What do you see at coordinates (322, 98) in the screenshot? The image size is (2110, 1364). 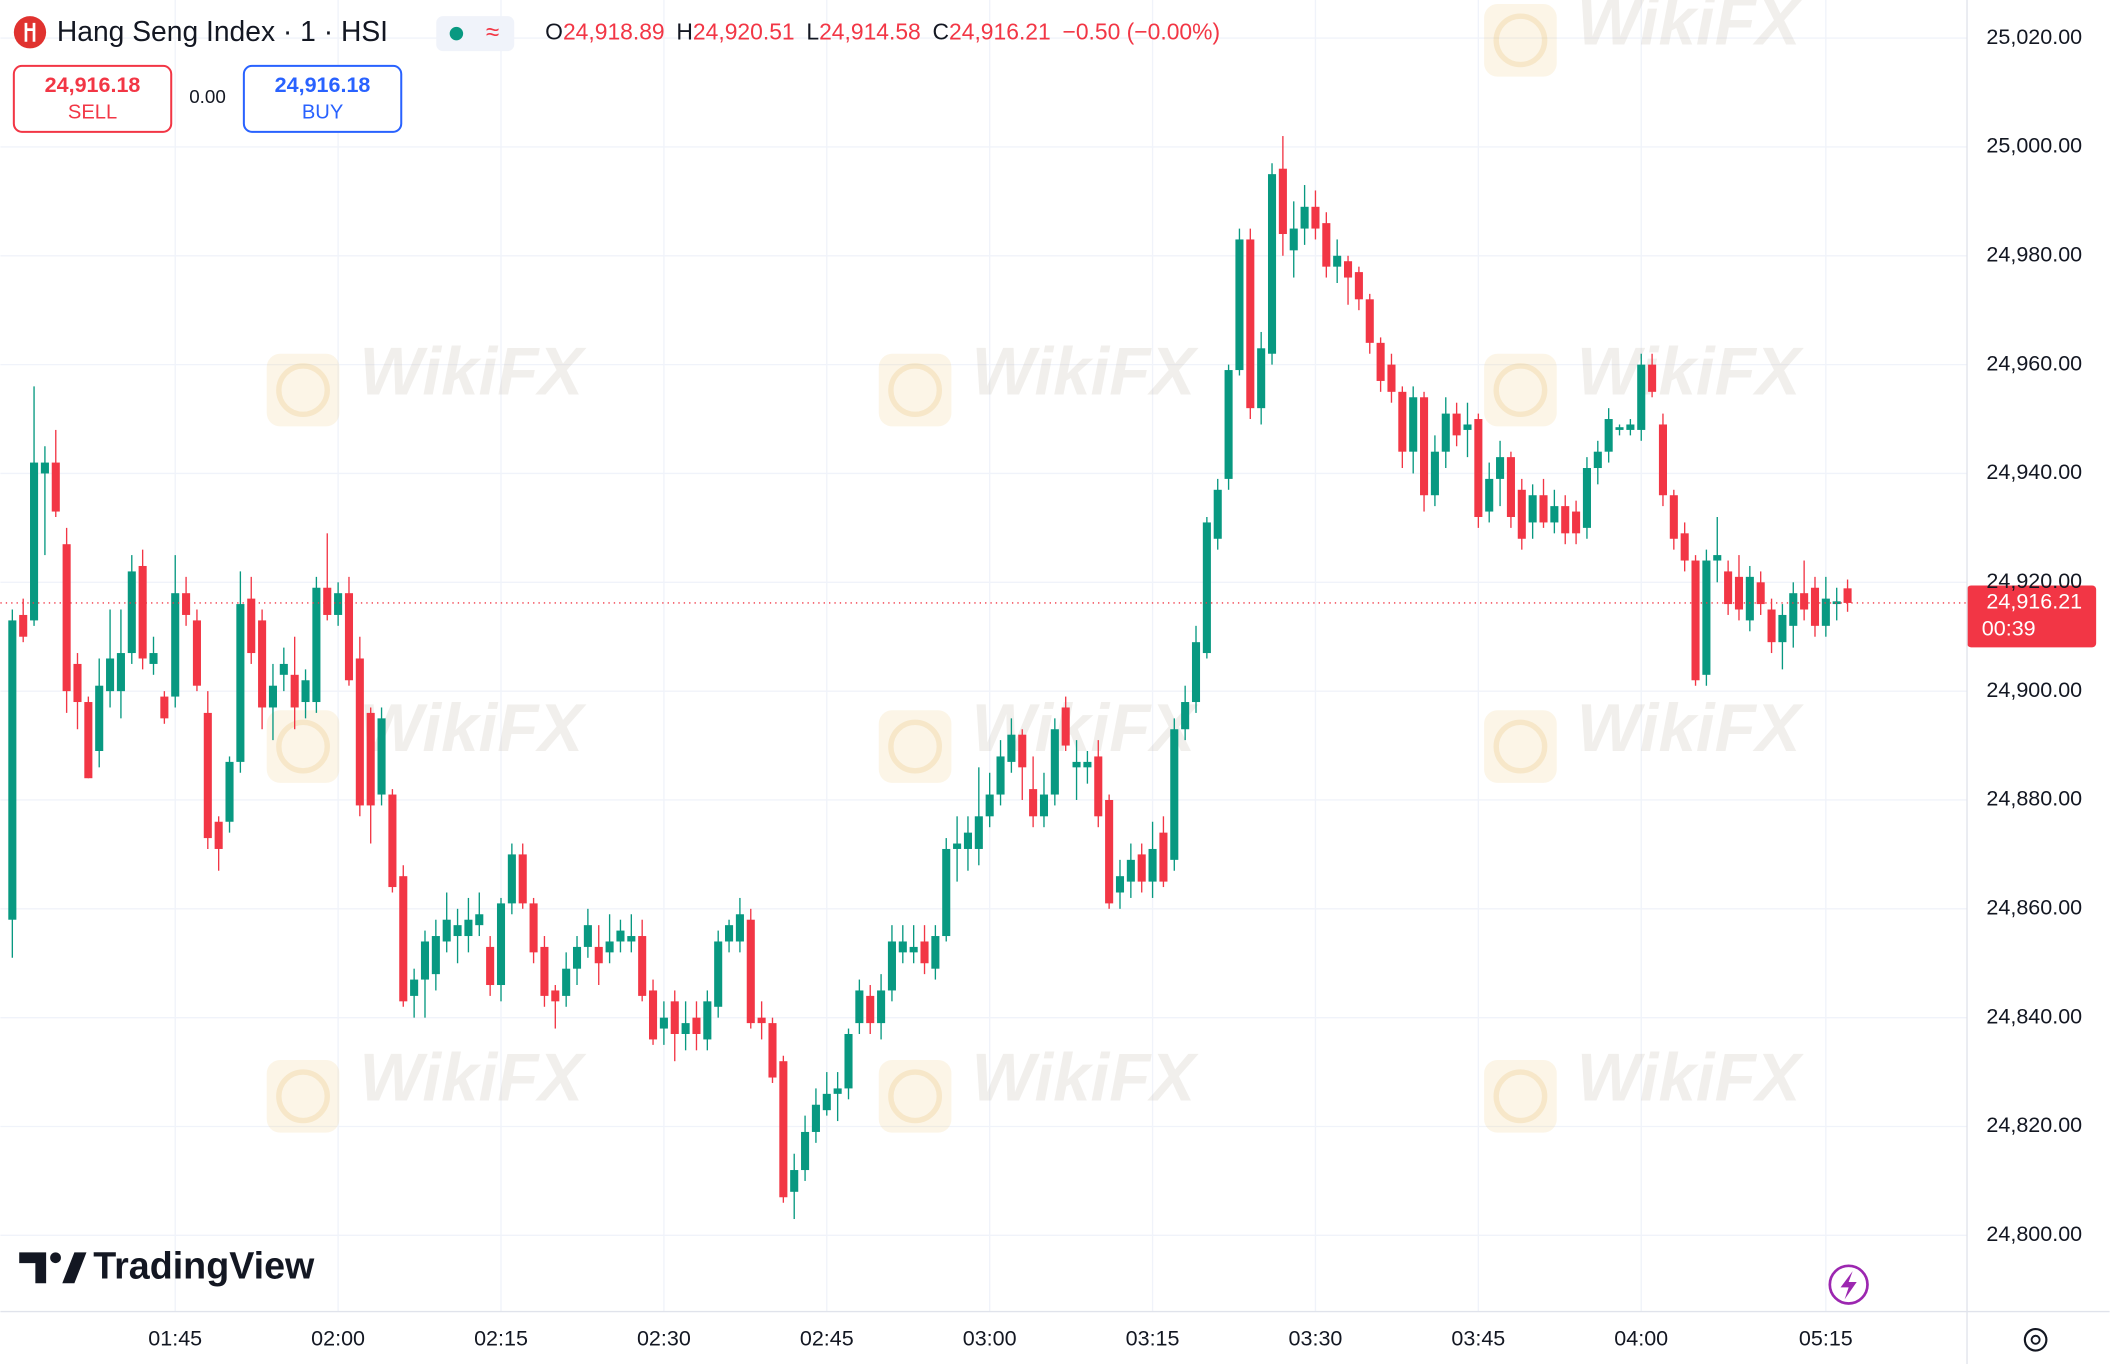 I see `buy-button` at bounding box center [322, 98].